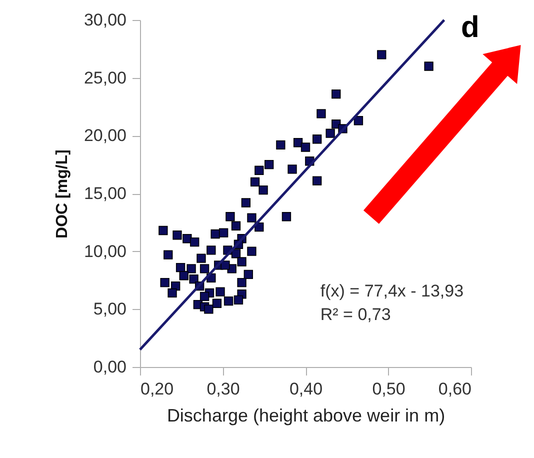 The height and width of the screenshot is (458, 534). What do you see at coordinates (306, 416) in the screenshot?
I see `x-axis-title: Discharge (height above weir in m)` at bounding box center [306, 416].